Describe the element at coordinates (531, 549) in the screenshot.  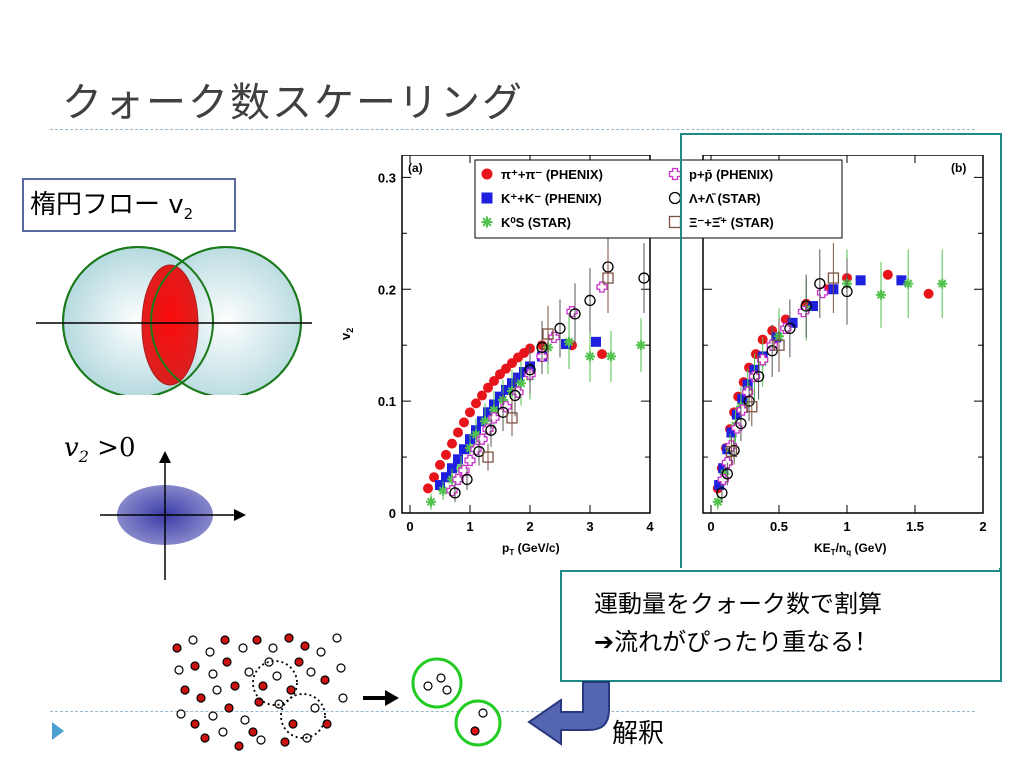
I see `panel-a-xlabel: pT (GeV/c)` at that location.